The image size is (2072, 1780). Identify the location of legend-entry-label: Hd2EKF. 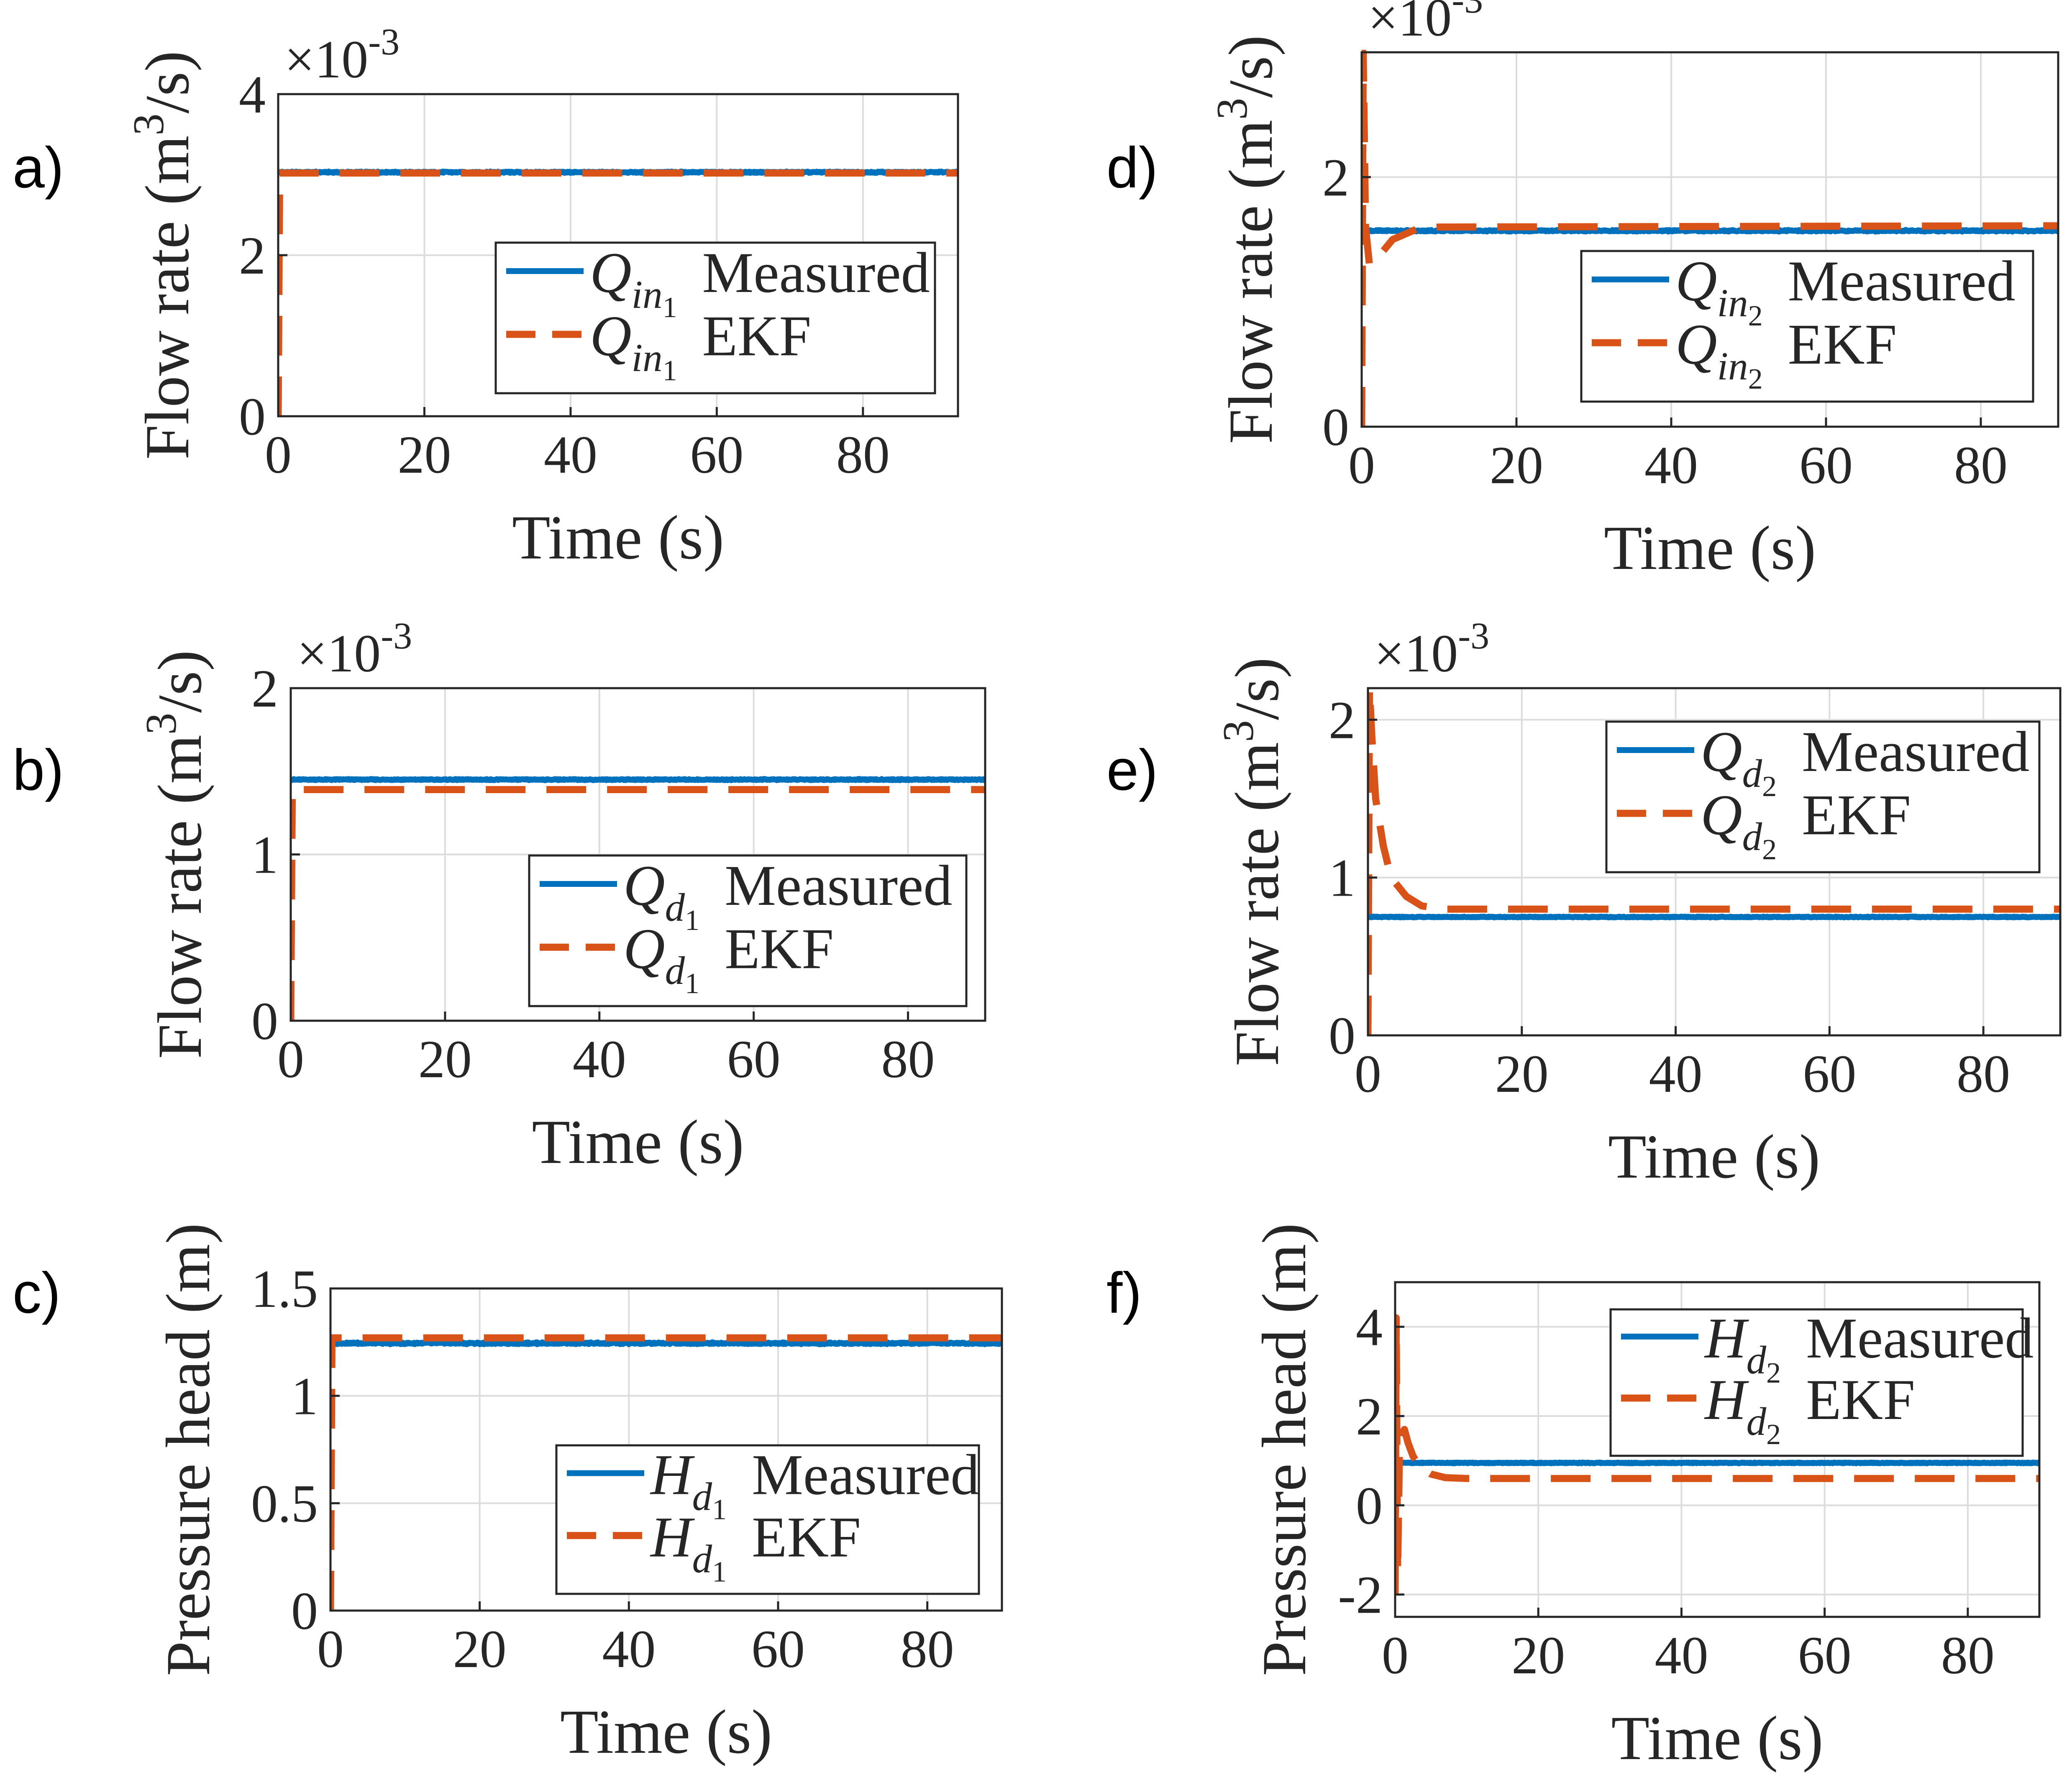
(1809, 1410).